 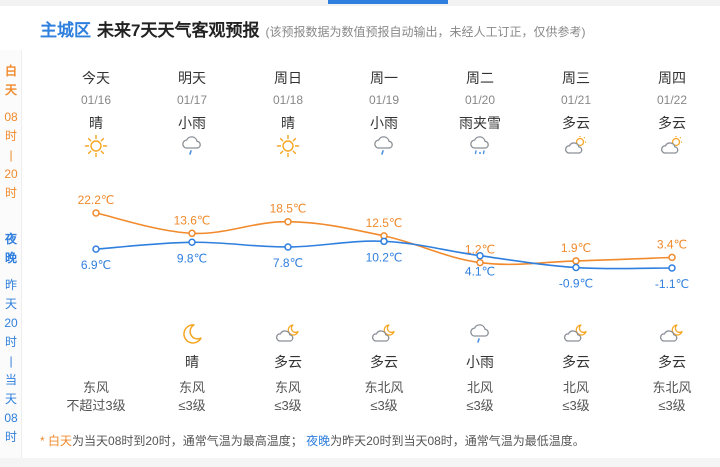 I want to click on weekday-label: 明天, so click(x=192, y=78).